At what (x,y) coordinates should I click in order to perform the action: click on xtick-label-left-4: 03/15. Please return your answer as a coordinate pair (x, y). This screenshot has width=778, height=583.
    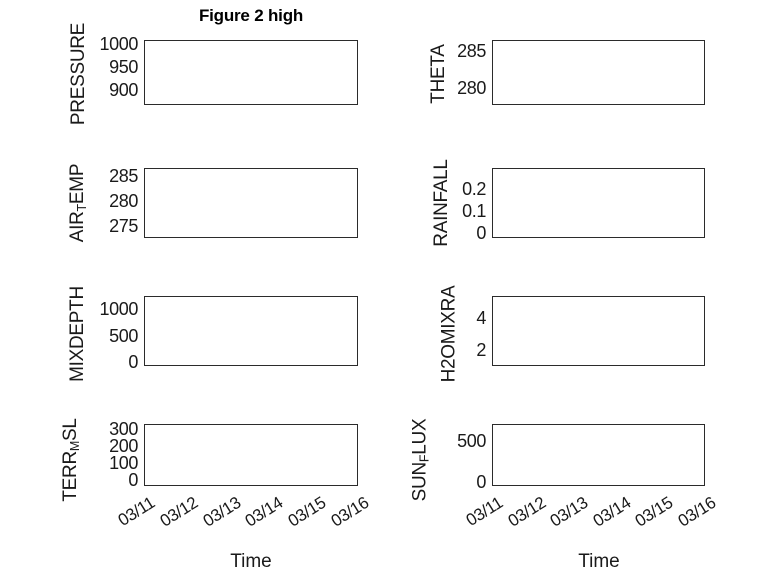
    Looking at the image, I should click on (307, 512).